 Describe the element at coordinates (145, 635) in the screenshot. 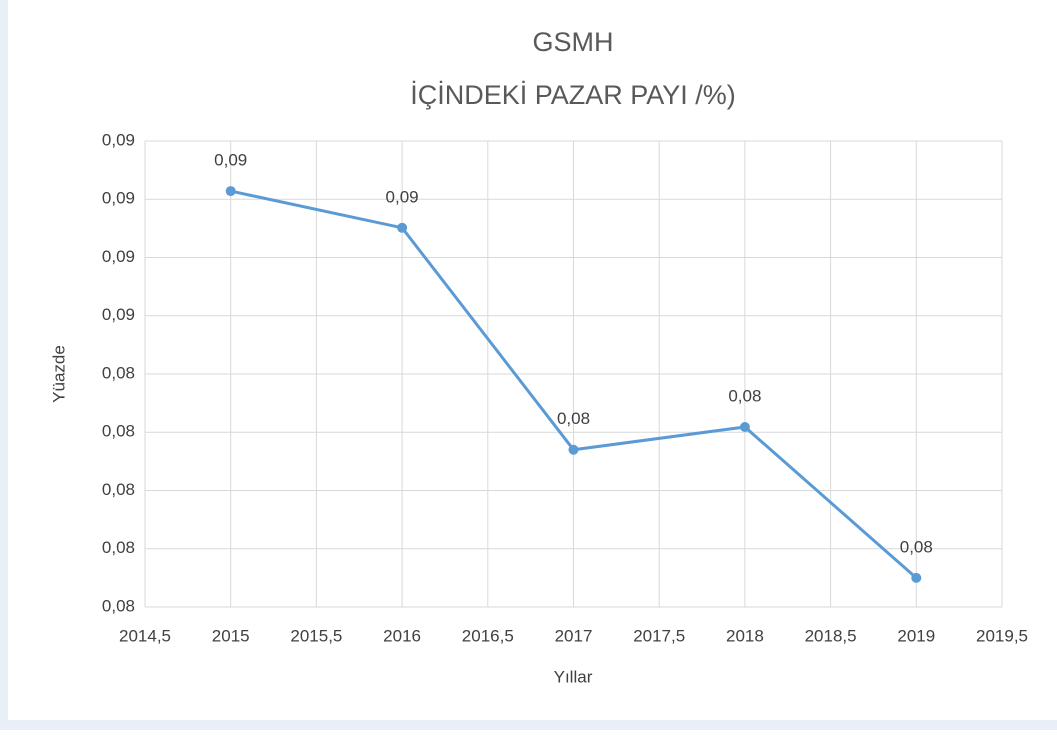

I see `x-tick-label: 2014,5` at that location.